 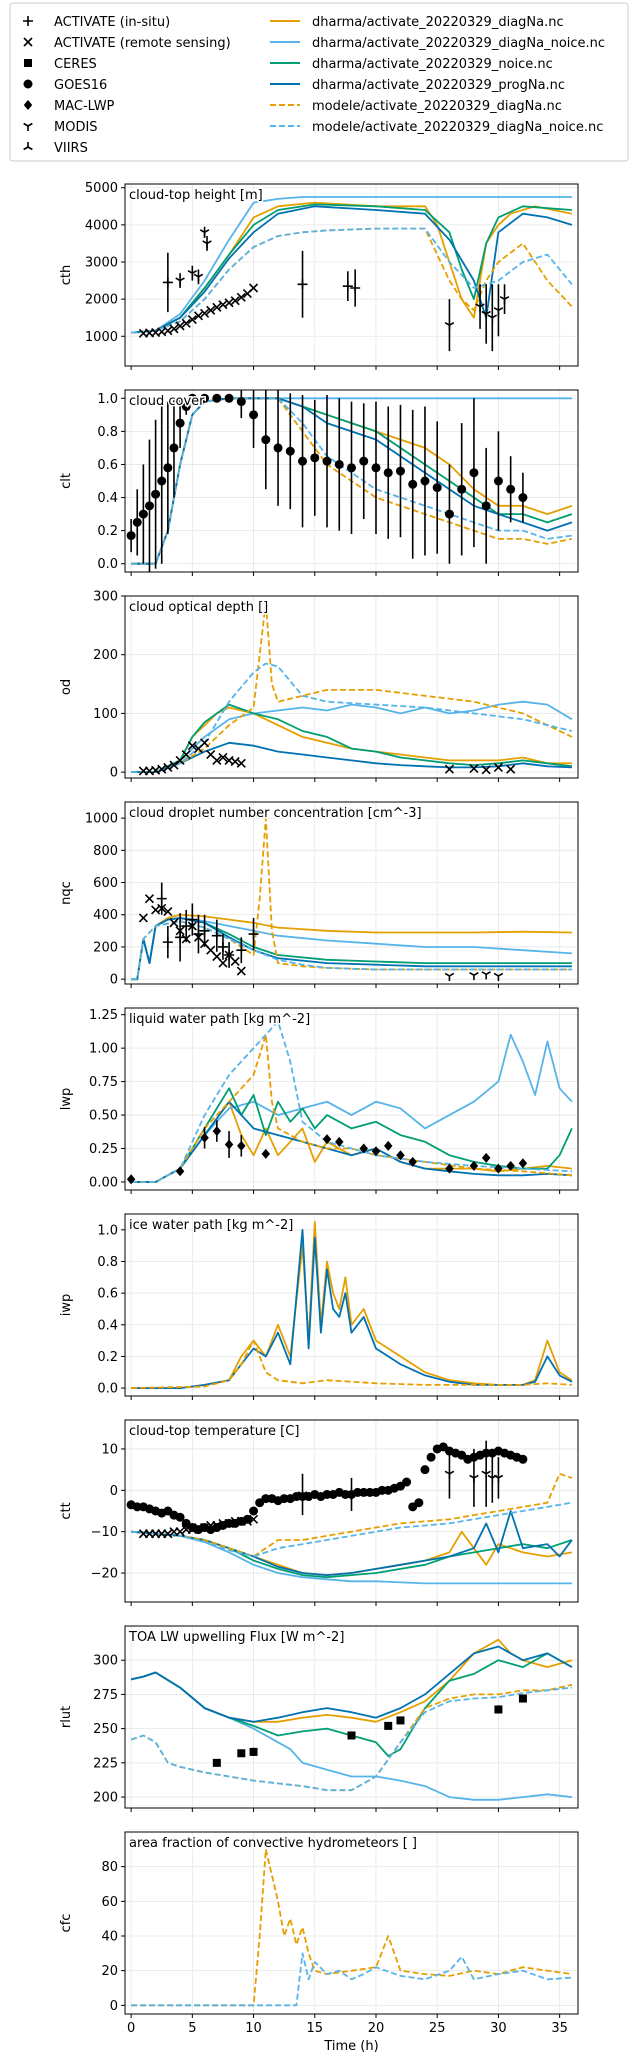 I want to click on legend-marker-square, so click(x=28, y=63).